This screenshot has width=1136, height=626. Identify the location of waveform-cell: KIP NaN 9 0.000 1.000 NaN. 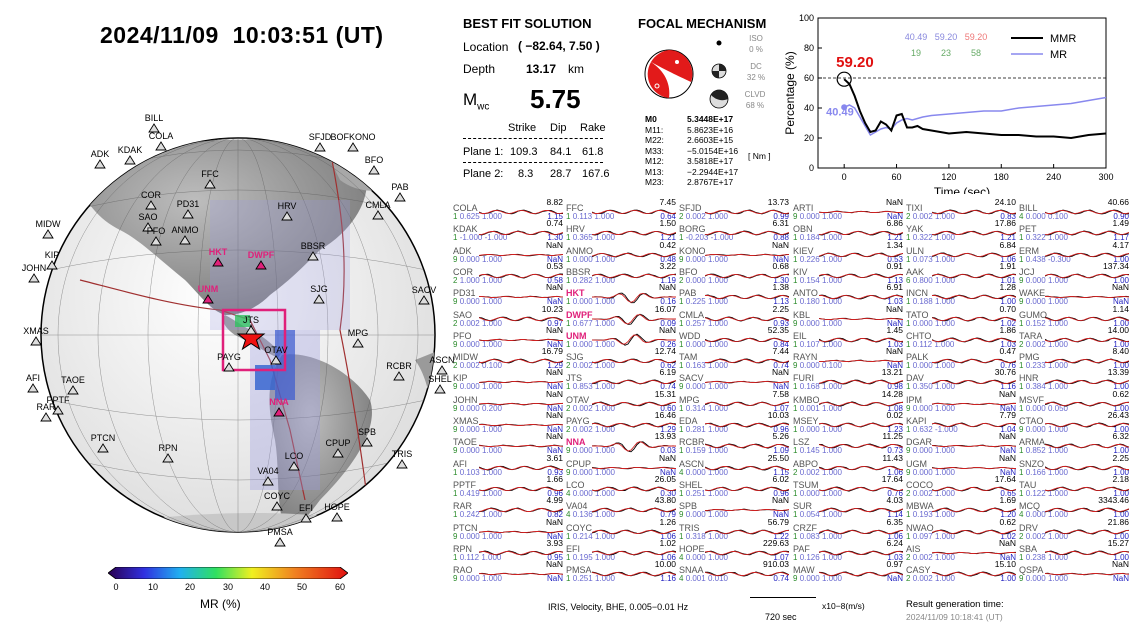
(508, 380).